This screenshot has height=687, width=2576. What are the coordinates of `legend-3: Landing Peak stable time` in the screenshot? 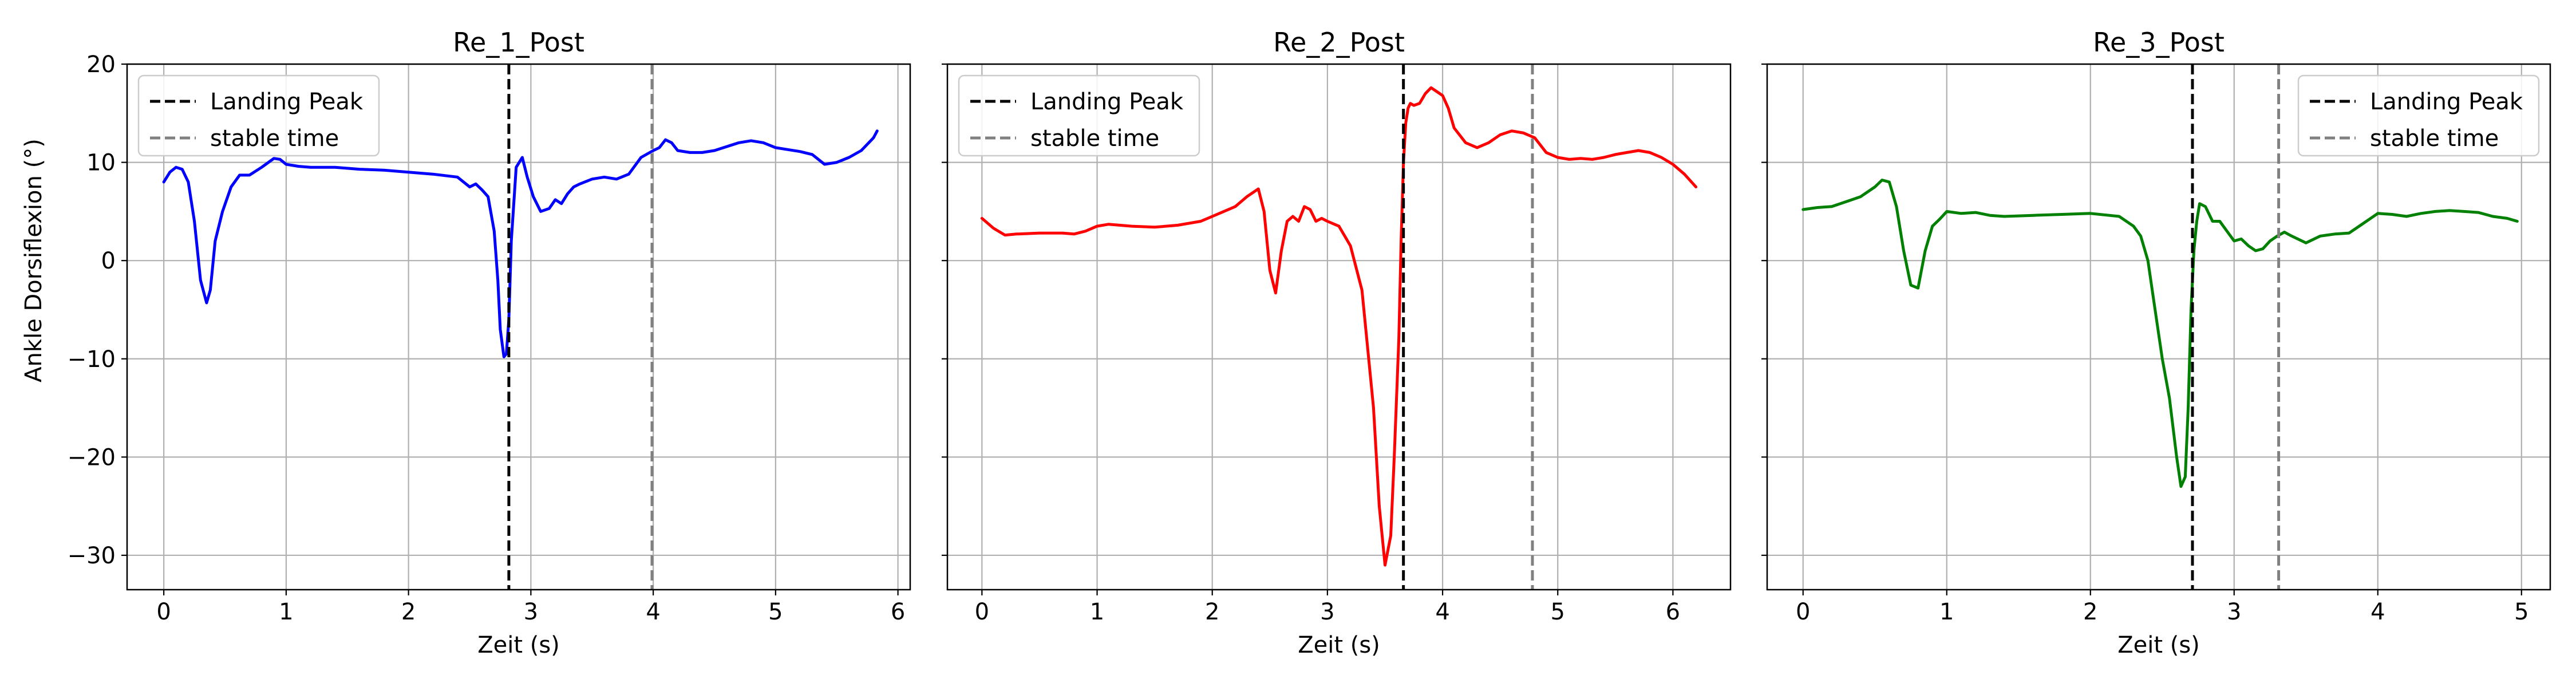 It's located at (2418, 116).